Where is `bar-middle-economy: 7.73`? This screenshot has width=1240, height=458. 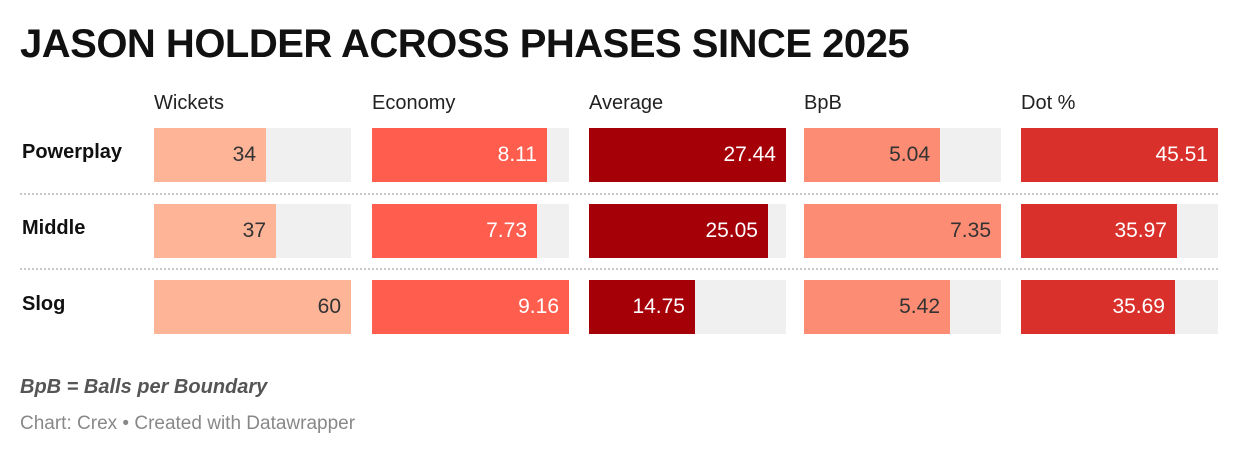
bar-middle-economy: 7.73 is located at coordinates (454, 231).